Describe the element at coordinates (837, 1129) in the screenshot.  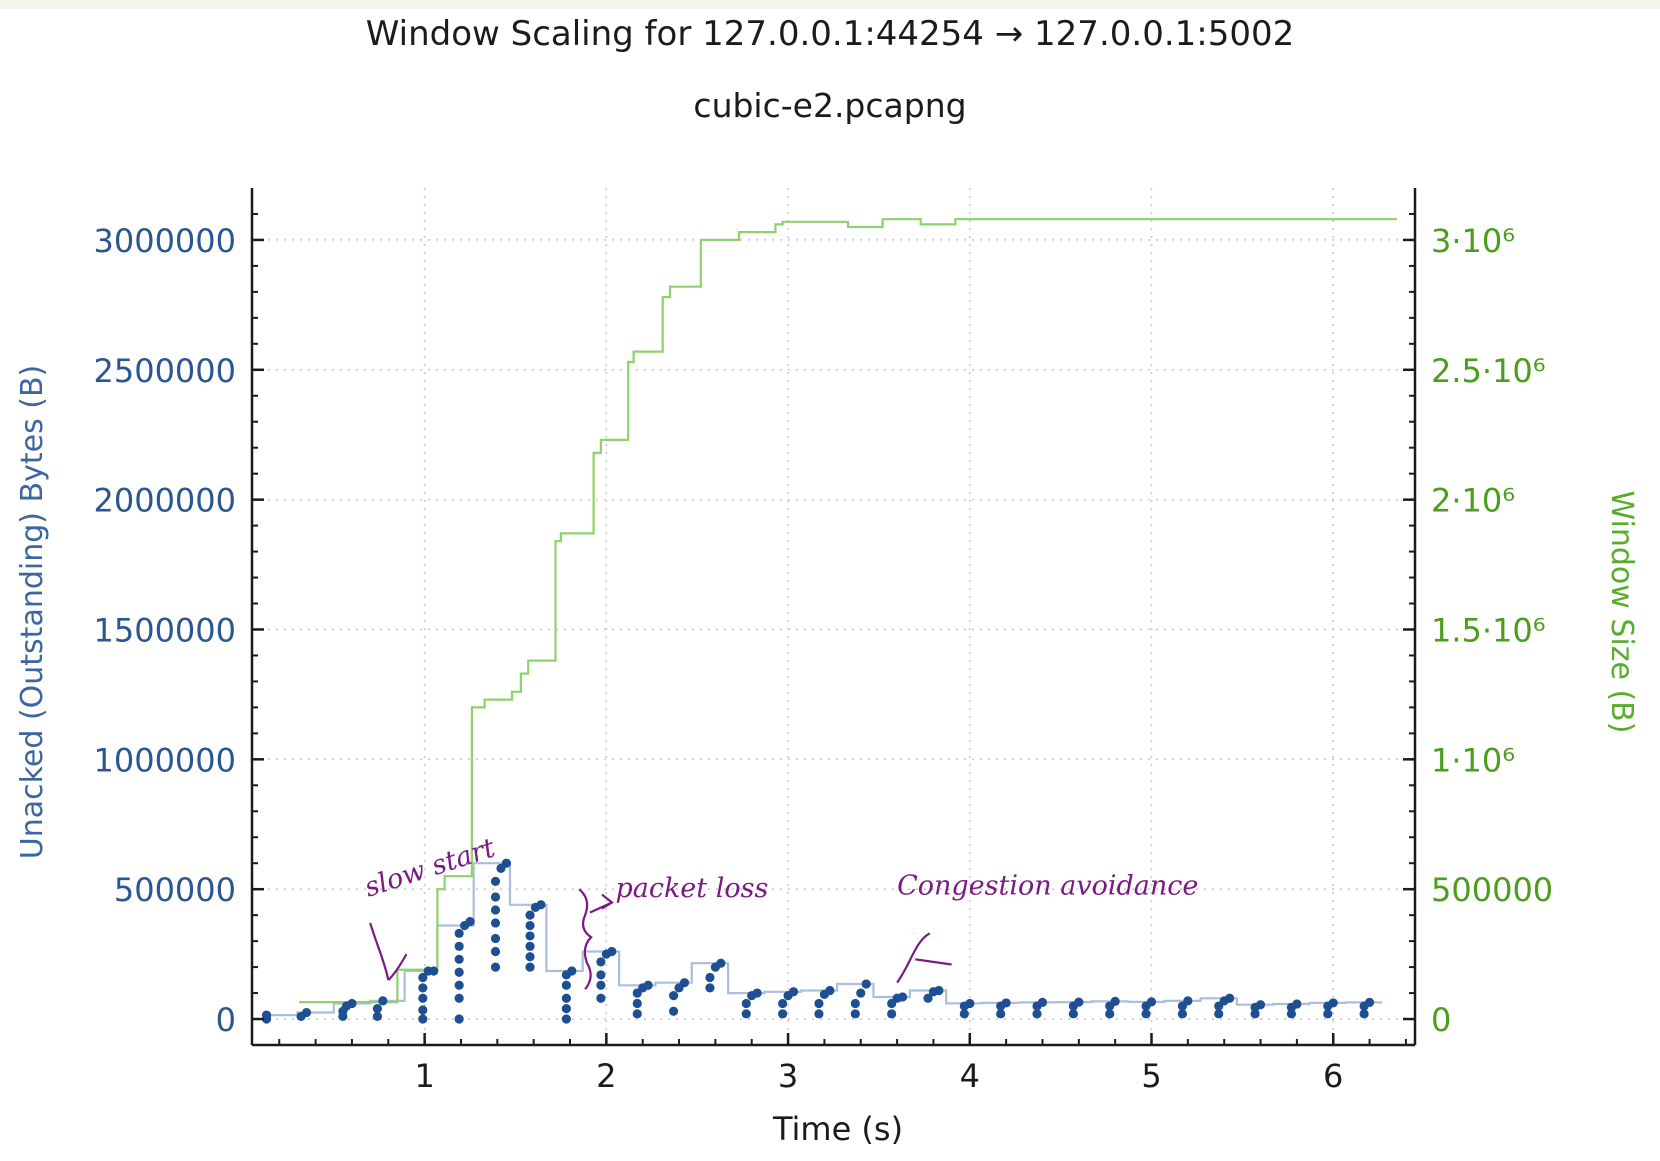
I see `x-axis-label: Time (s)` at that location.